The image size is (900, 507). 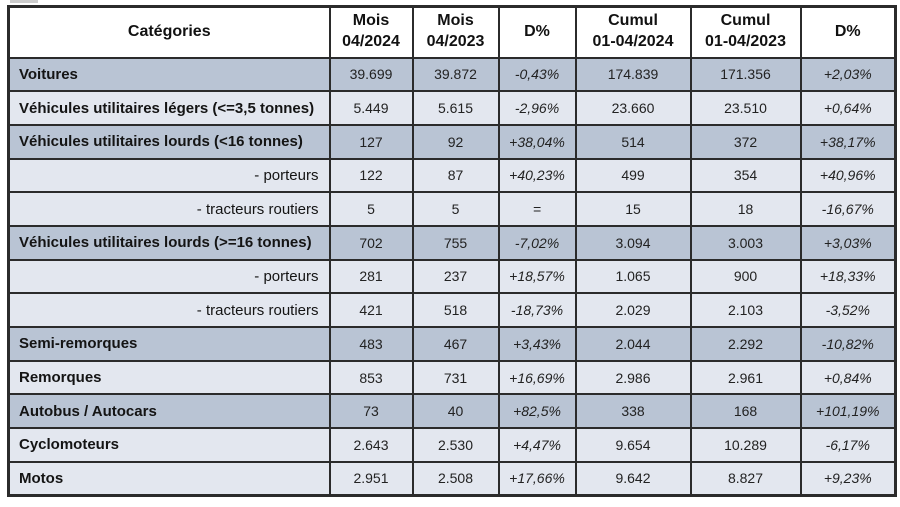 What do you see at coordinates (537, 175) in the screenshot?
I see `delta-percent-cell: +40,23%` at bounding box center [537, 175].